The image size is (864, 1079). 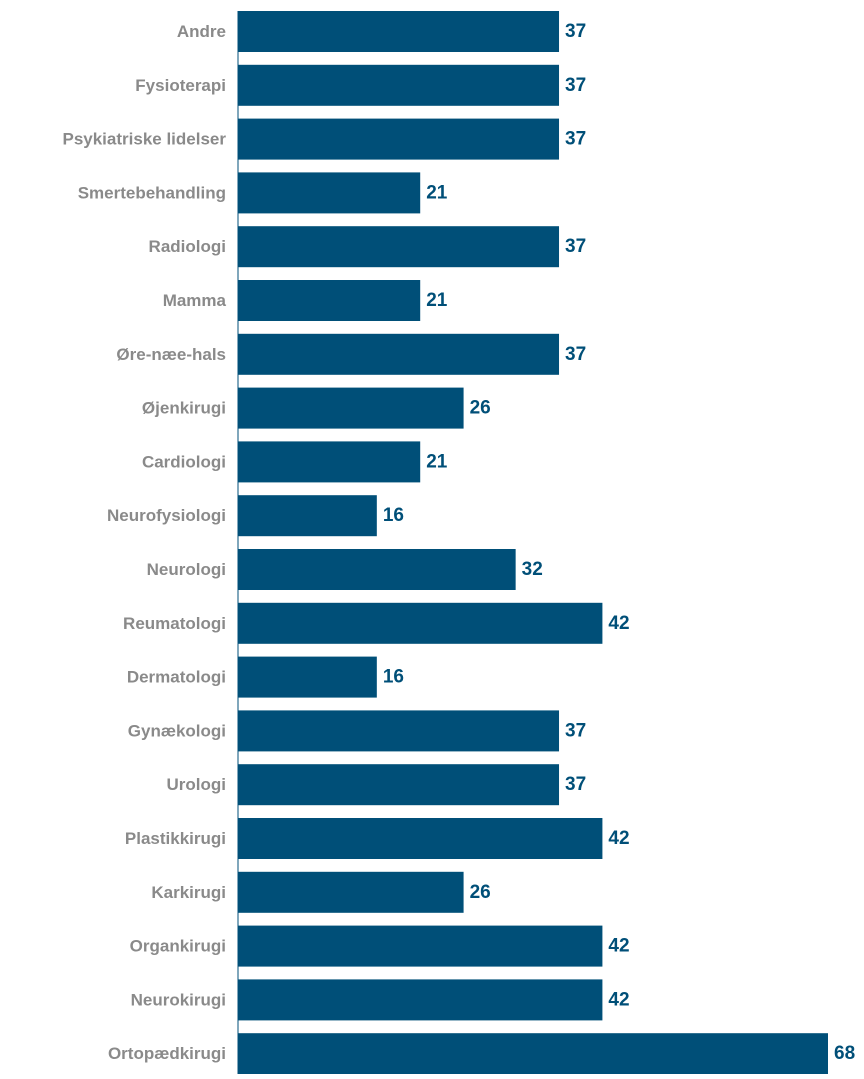 What do you see at coordinates (171, 354) in the screenshot?
I see `category-label: Øre-næe-hals` at bounding box center [171, 354].